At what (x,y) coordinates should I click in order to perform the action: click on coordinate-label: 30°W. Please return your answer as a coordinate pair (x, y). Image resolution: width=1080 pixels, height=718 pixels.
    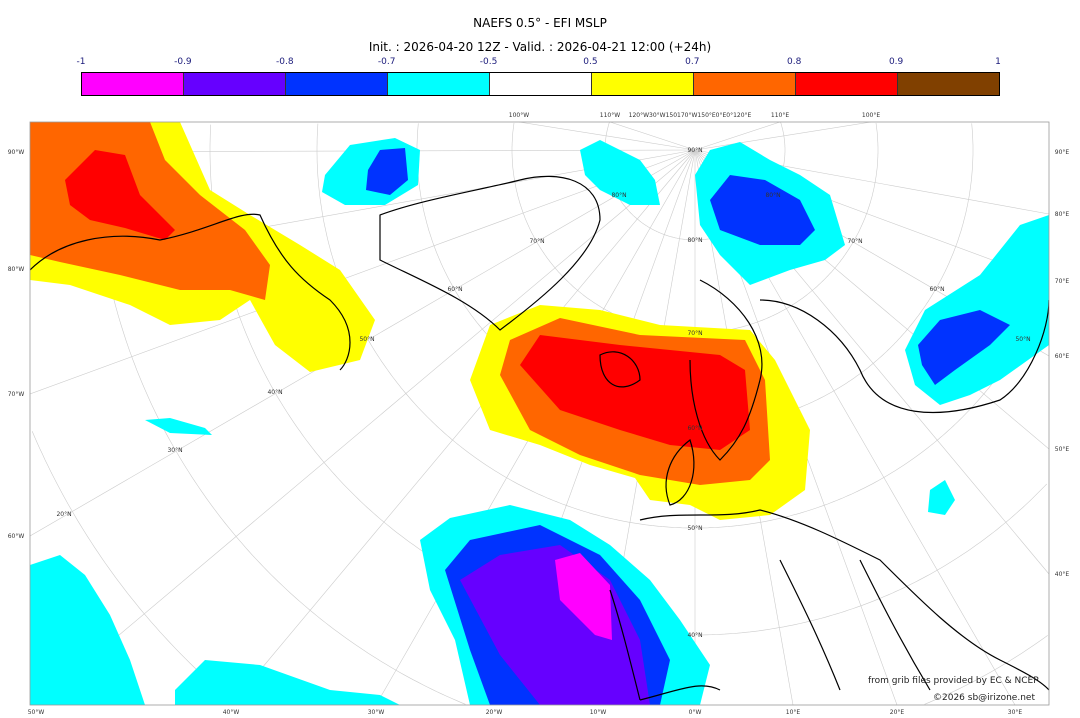
    Looking at the image, I should click on (376, 712).